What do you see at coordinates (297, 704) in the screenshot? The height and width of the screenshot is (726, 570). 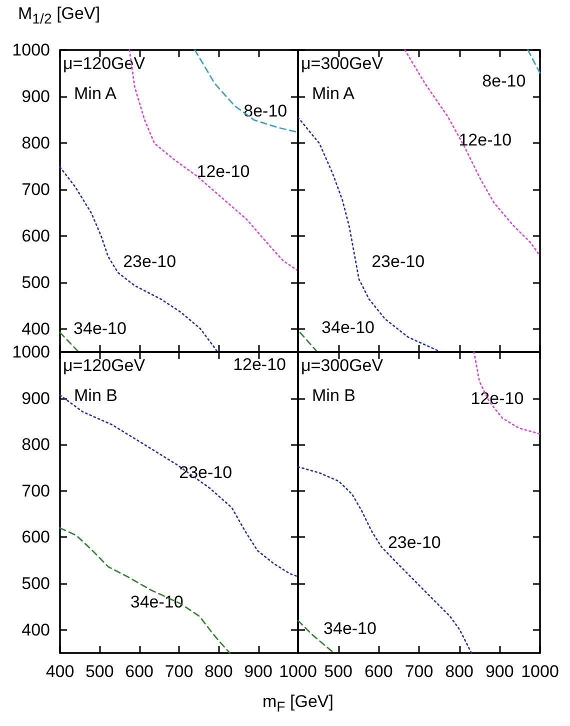 I see `x-axis-title: m$_{F}$ [GeV]` at bounding box center [297, 704].